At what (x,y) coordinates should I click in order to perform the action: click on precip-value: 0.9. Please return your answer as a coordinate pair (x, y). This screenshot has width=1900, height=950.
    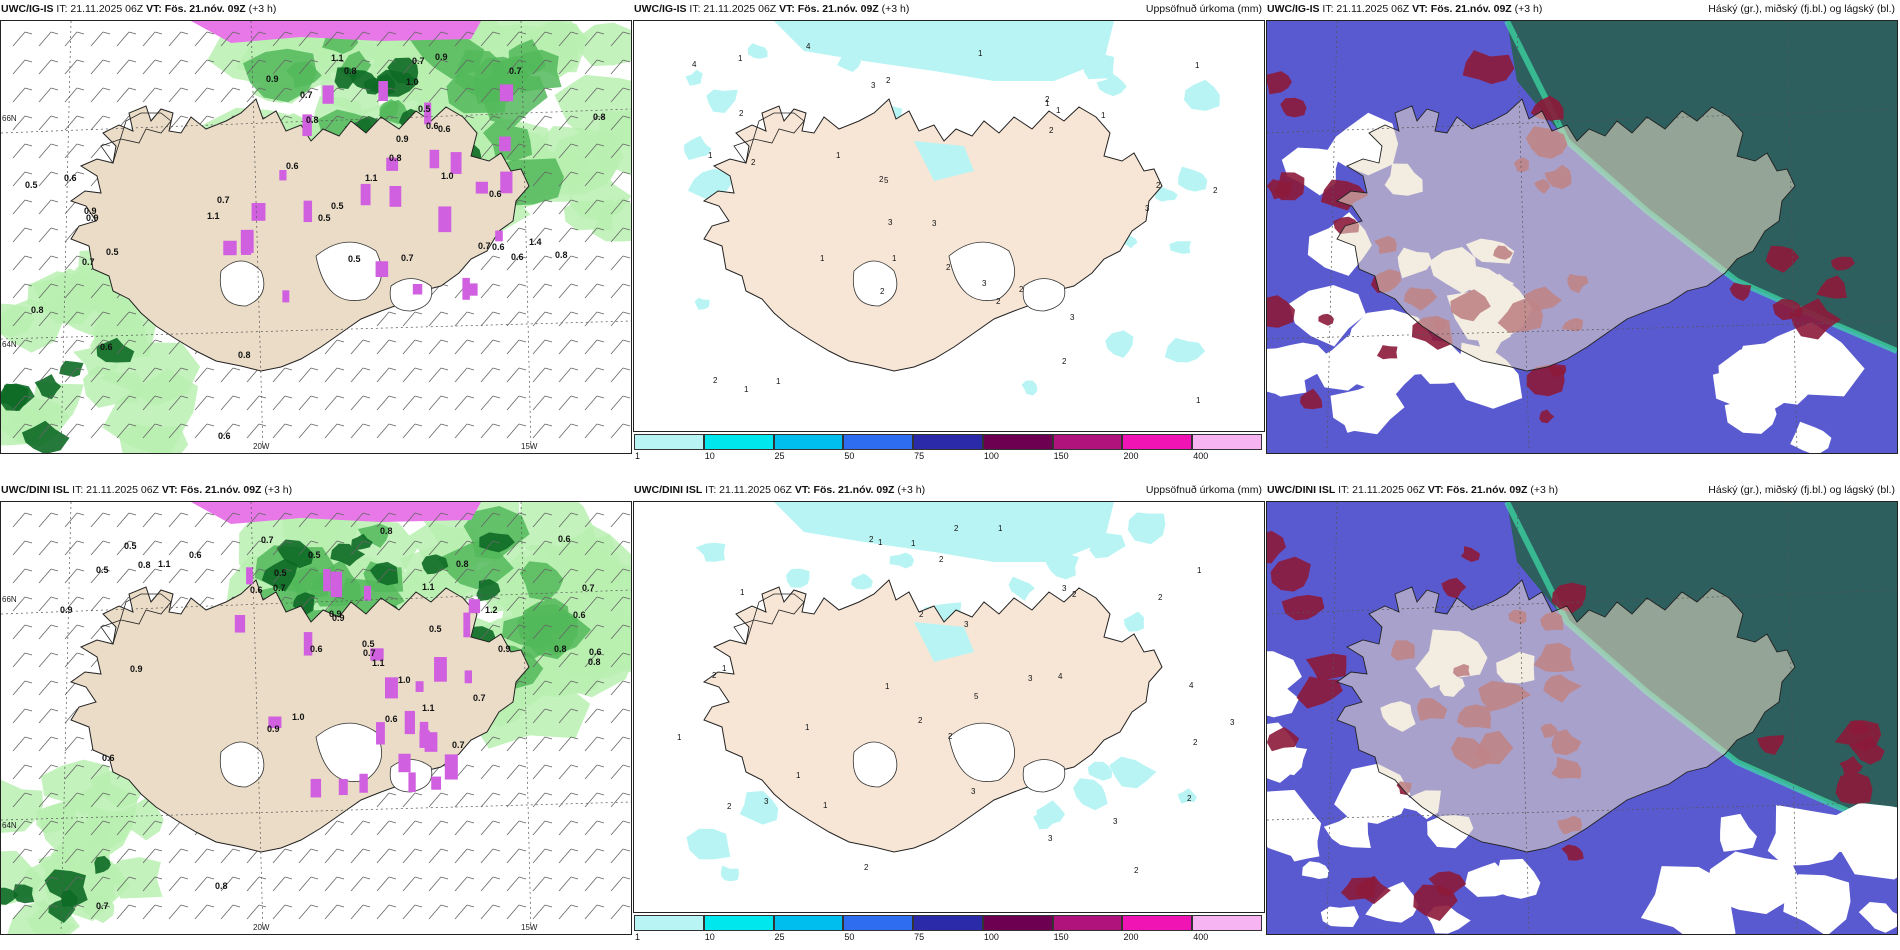
    Looking at the image, I should click on (335, 614).